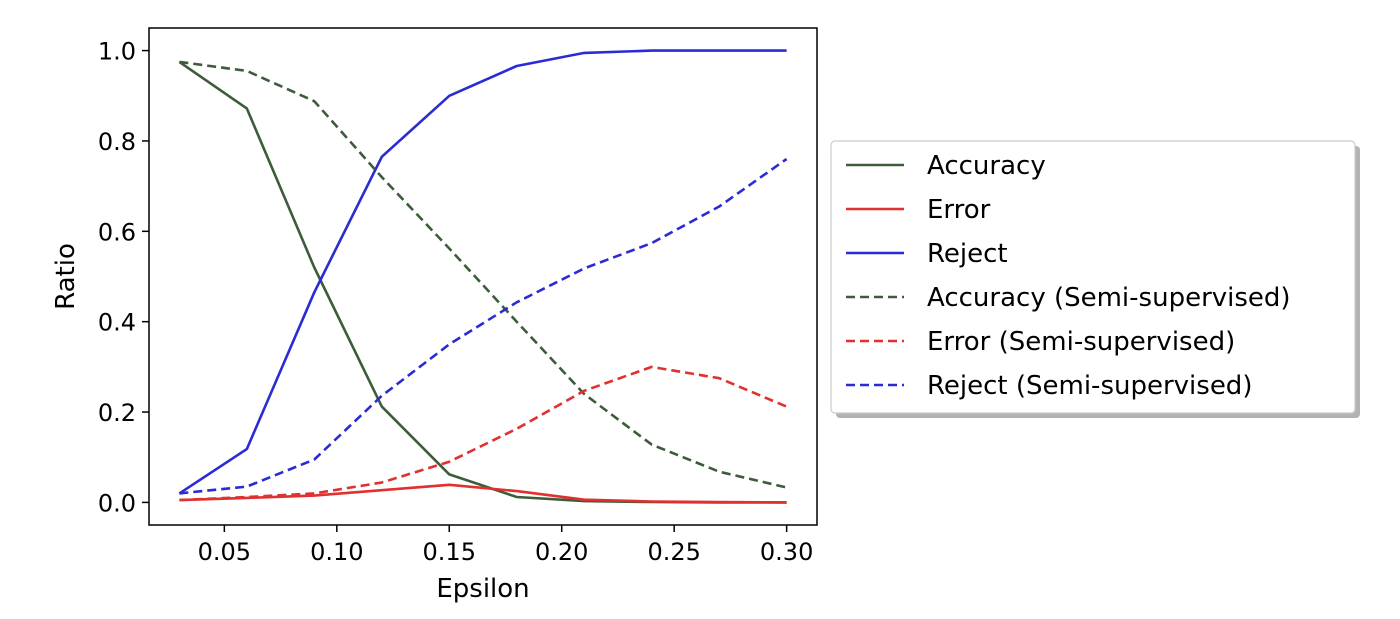 Image resolution: width=1400 pixels, height=619 pixels. Describe the element at coordinates (561, 552) in the screenshot. I see `x-tick-label: 0.20` at that location.